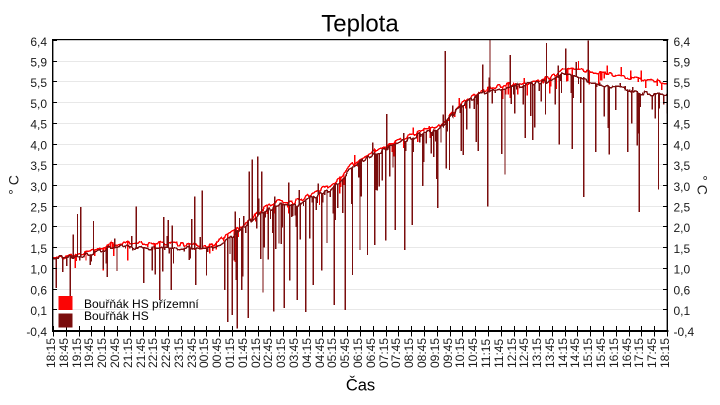  Describe the element at coordinates (64, 353) in the screenshot. I see `svg-text: 18:45` at that location.